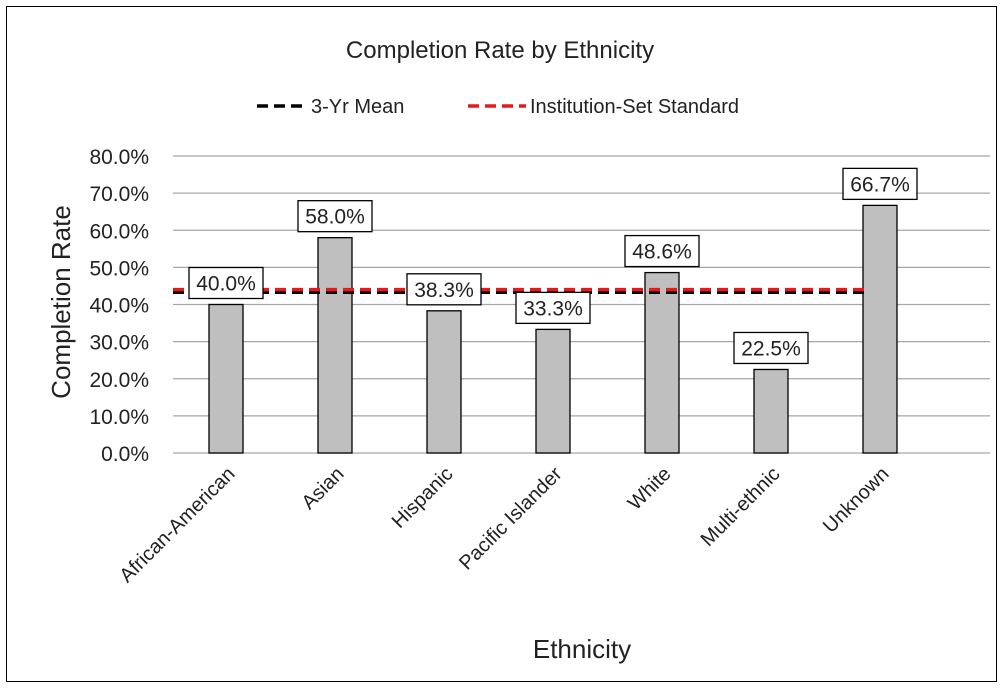  I want to click on y-tick-label: 10.0%, so click(119, 417).